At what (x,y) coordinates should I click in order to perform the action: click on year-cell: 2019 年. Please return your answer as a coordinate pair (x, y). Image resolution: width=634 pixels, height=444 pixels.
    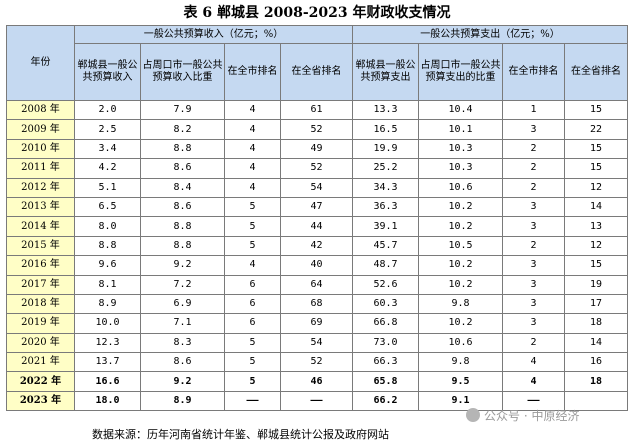
    Looking at the image, I should click on (40, 323).